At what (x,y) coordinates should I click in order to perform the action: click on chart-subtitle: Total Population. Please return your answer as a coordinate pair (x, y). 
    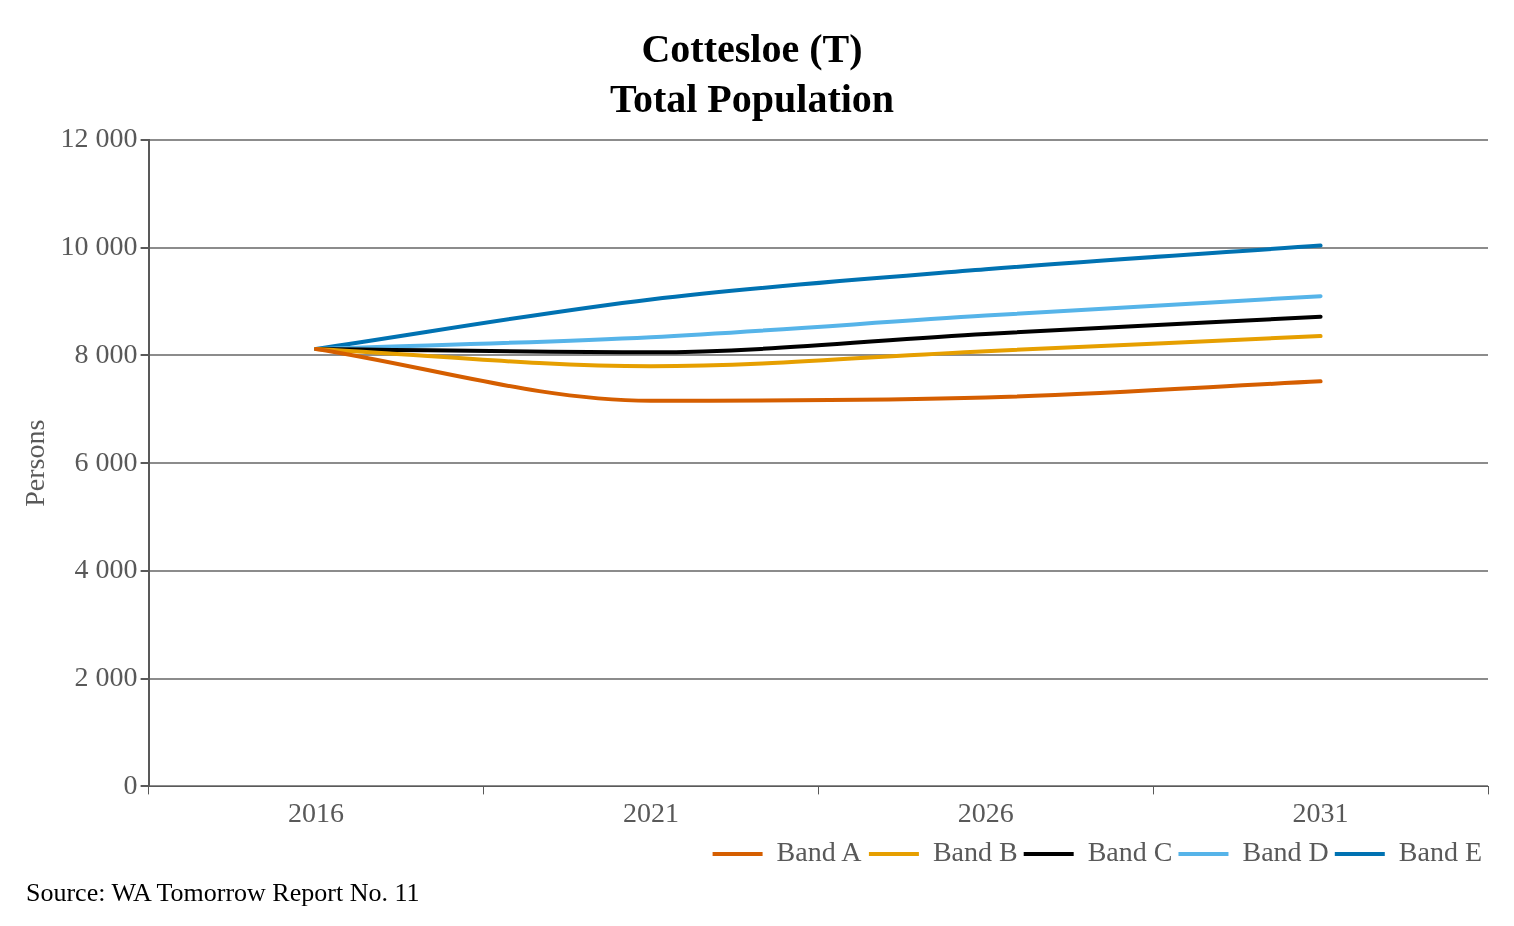
    Looking at the image, I should click on (752, 99).